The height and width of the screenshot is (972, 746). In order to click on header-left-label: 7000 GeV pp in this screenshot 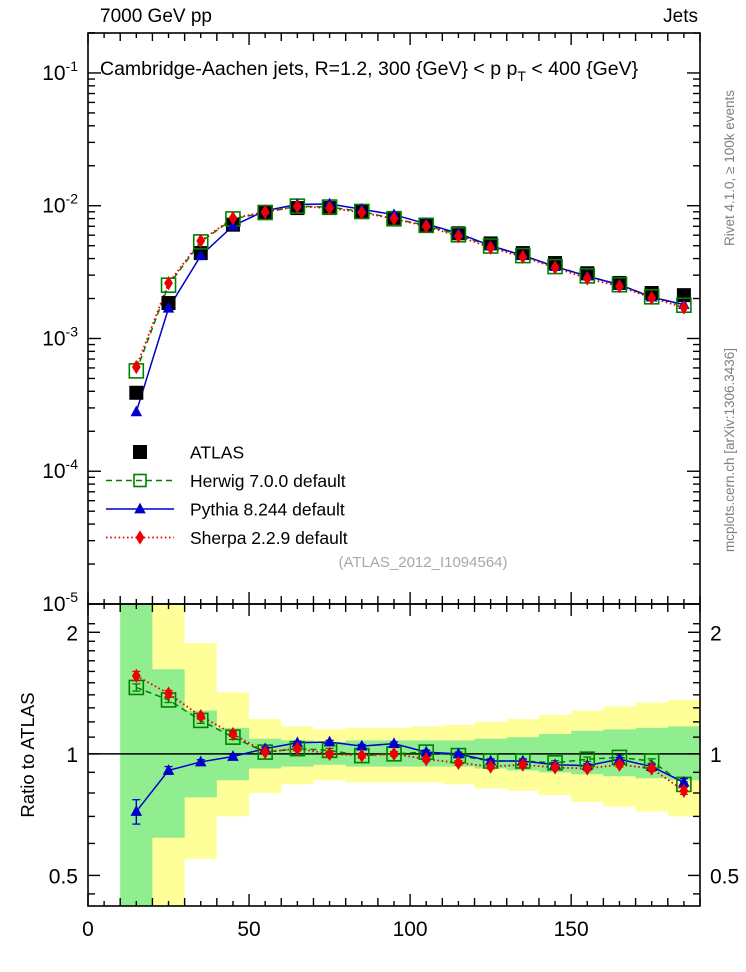, I will do `click(156, 16)`.